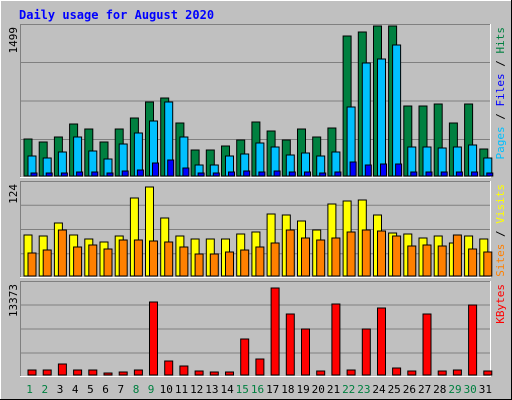 Image resolution: width=512 pixels, height=400 pixels. I want to click on x-tick-label: 21, so click(333, 389).